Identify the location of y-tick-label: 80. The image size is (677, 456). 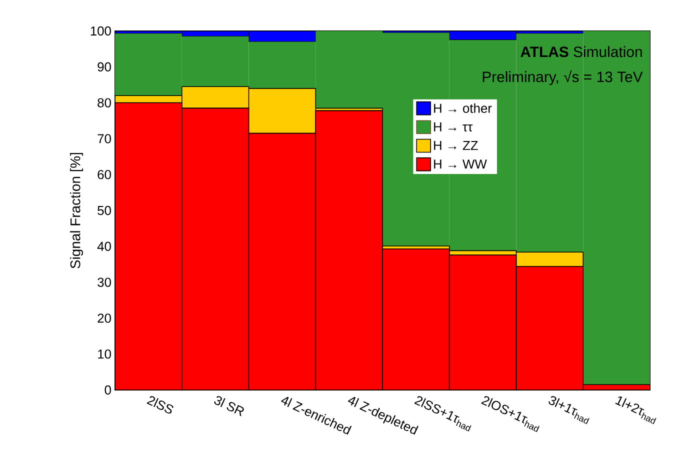
(104, 103).